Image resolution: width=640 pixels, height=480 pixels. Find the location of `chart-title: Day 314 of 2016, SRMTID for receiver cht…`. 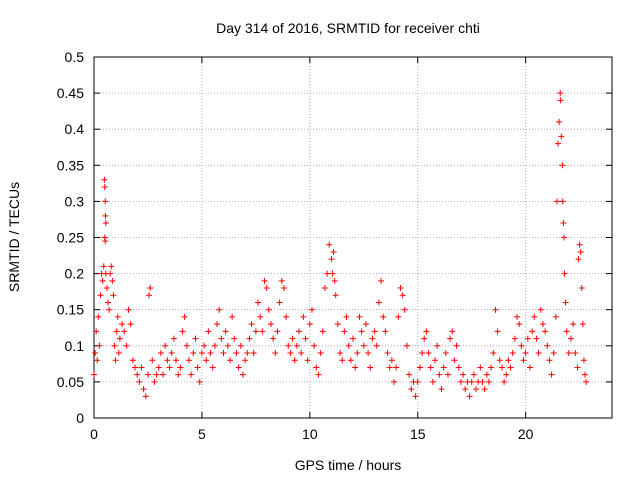

chart-title: Day 314 of 2016, SRMTID for receiver cht… is located at coordinates (348, 28).